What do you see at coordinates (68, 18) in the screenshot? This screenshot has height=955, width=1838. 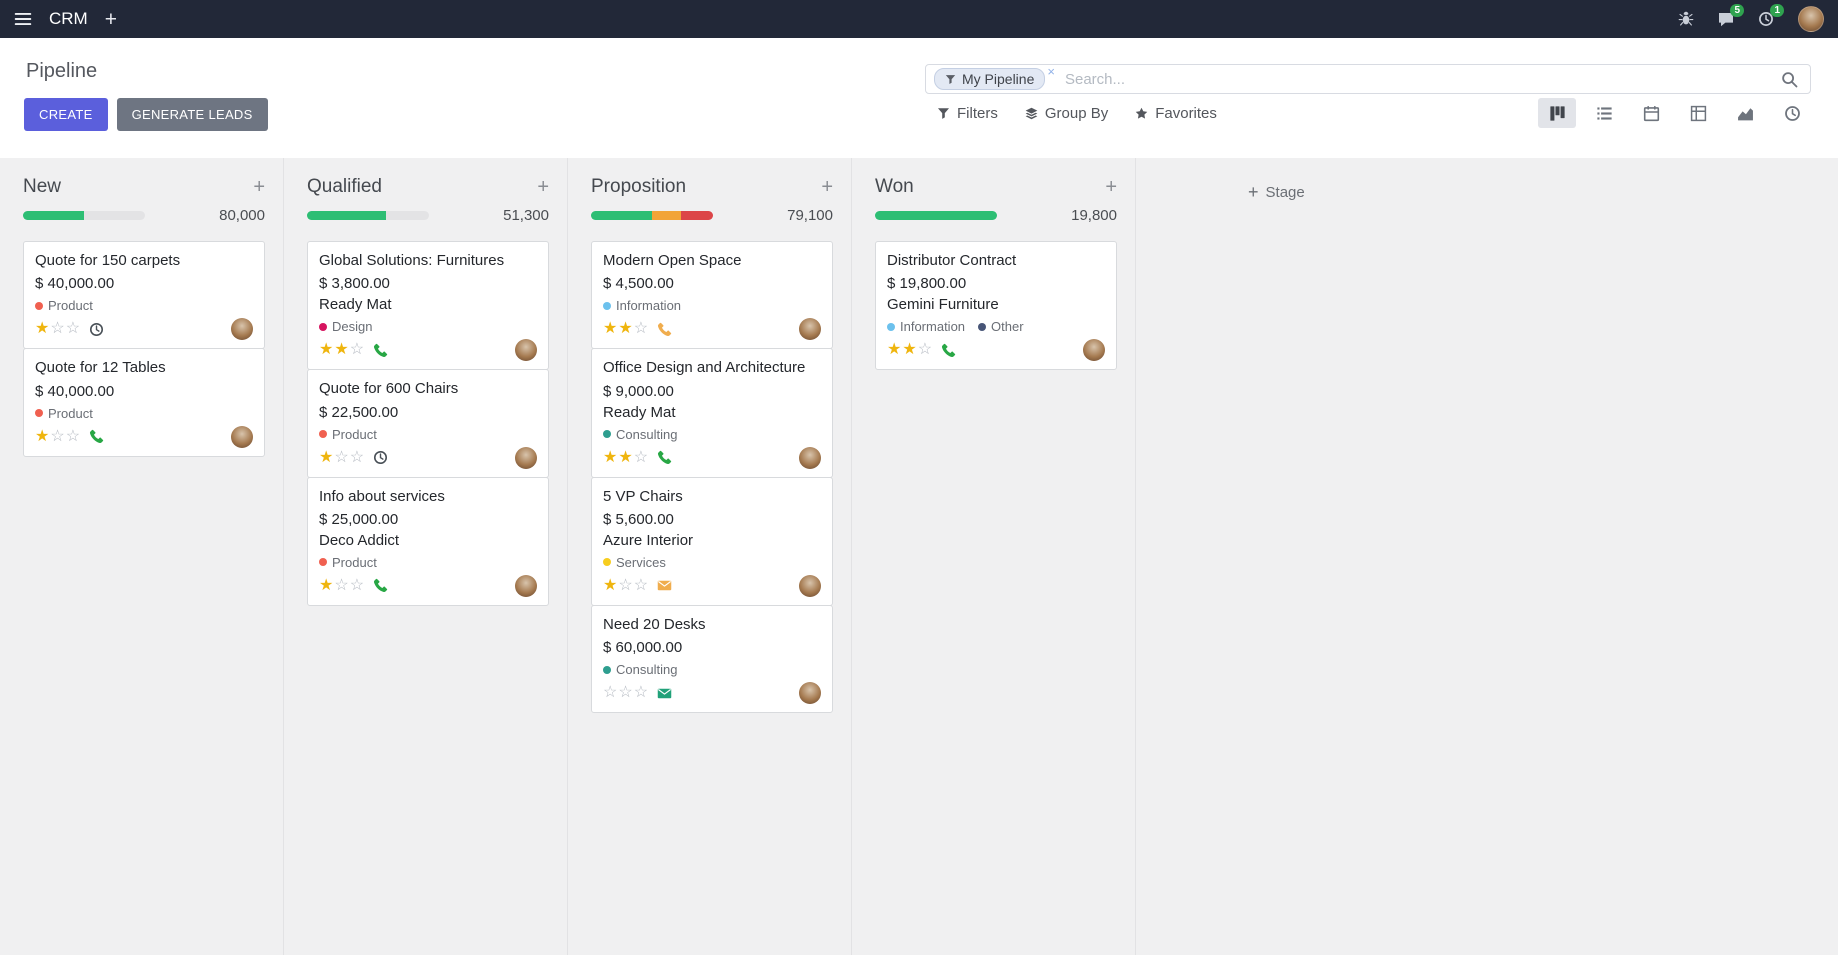 I see `app-name: CRM` at bounding box center [68, 18].